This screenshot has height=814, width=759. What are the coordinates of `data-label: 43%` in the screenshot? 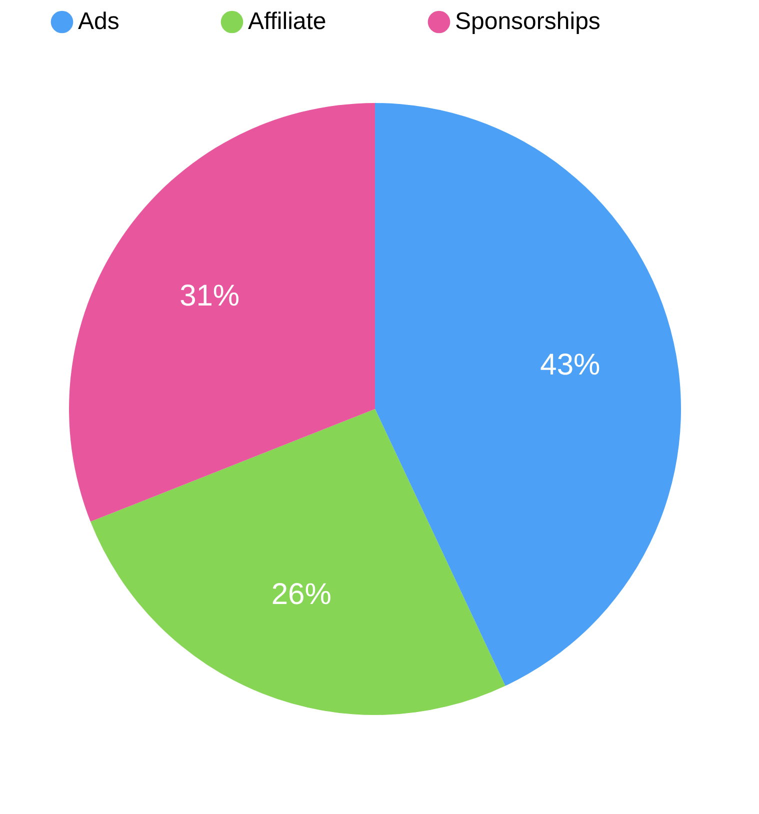 It's located at (570, 365).